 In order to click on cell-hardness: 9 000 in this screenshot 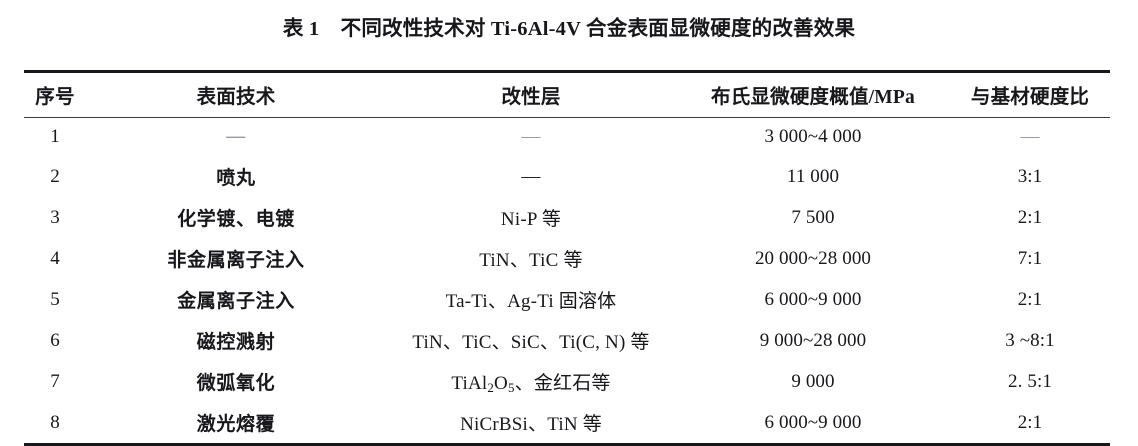, I will do `click(813, 381)`.